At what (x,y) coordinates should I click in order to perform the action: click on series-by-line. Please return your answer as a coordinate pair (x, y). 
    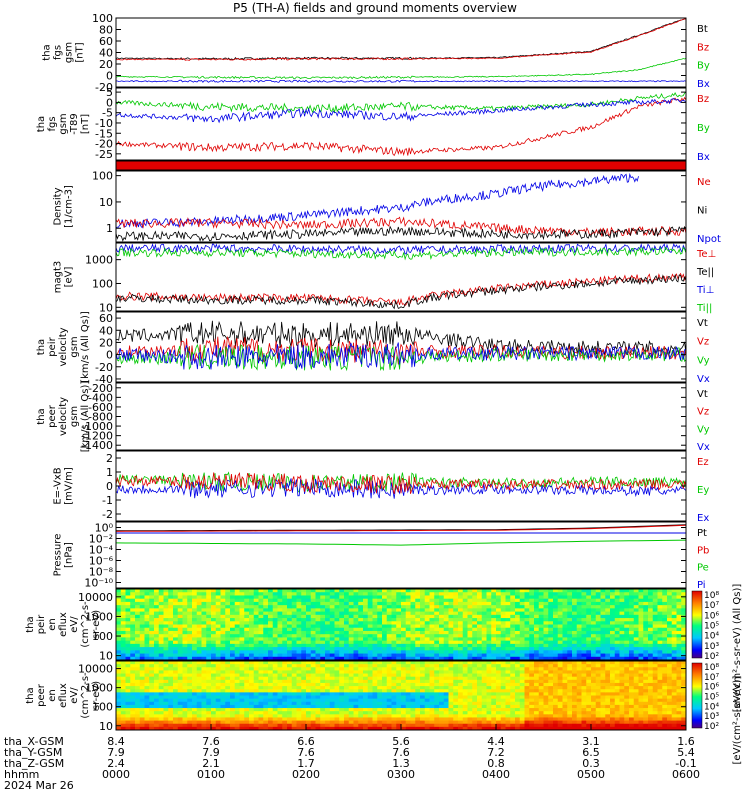
    Looking at the image, I should click on (401, 102).